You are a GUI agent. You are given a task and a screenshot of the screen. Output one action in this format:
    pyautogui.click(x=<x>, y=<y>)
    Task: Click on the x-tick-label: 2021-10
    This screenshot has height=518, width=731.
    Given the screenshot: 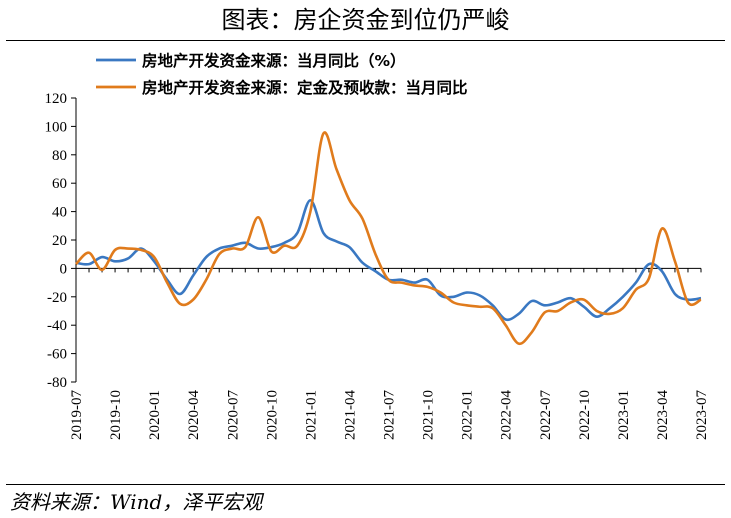 What is the action you would take?
    pyautogui.click(x=429, y=415)
    